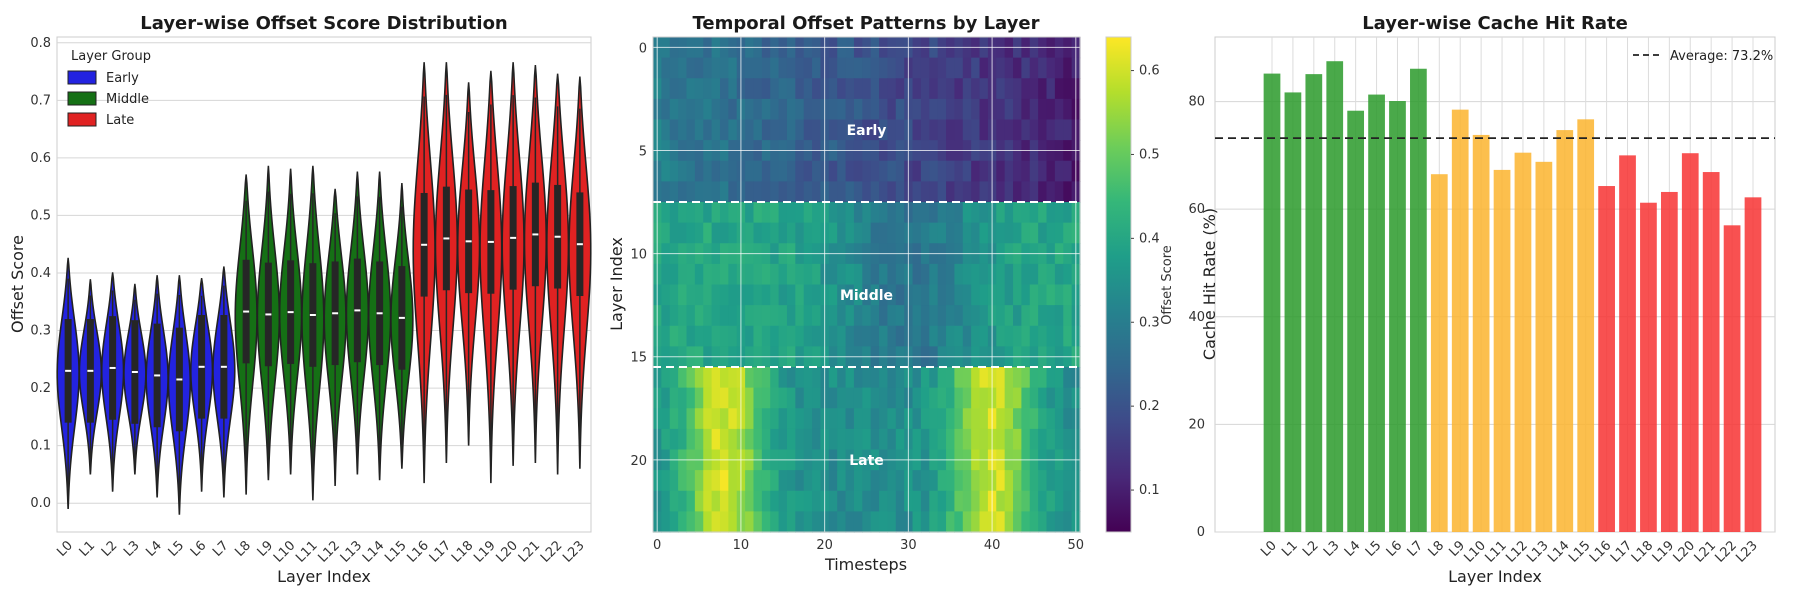  What do you see at coordinates (616, 284) in the screenshot?
I see `heatmap-ylabel: Layer Index` at bounding box center [616, 284].